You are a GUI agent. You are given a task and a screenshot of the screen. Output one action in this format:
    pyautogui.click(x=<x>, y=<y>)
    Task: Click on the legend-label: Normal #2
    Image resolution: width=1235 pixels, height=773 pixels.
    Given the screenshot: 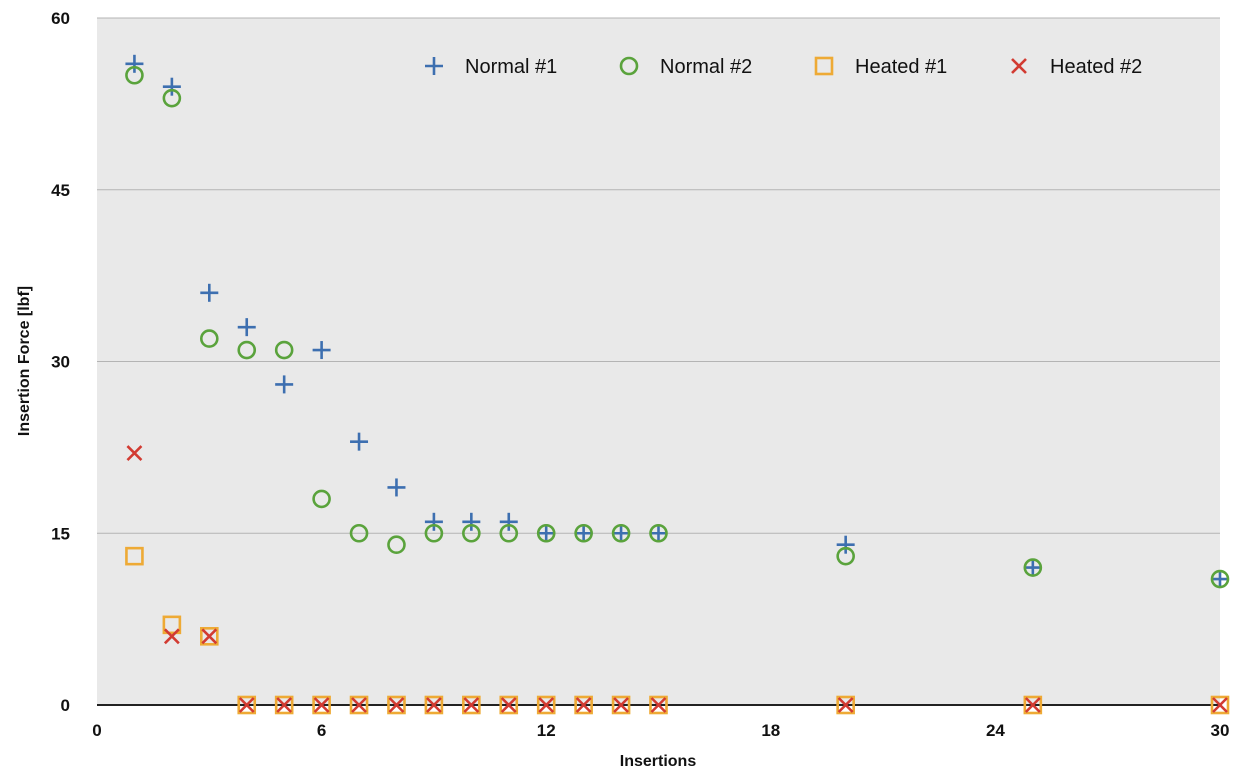 What is the action you would take?
    pyautogui.click(x=706, y=67)
    